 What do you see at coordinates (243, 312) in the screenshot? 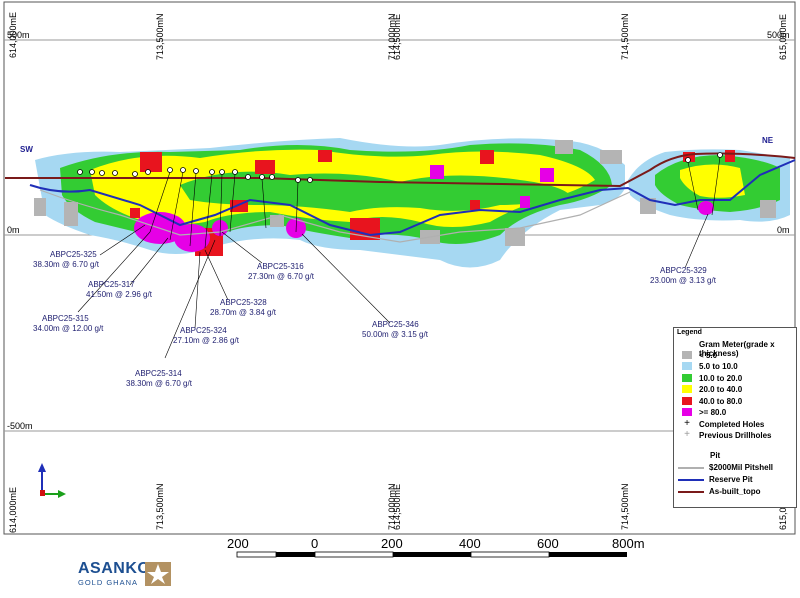
I see `hole-result: 28.70m @ 3.84 g/t` at bounding box center [243, 312].